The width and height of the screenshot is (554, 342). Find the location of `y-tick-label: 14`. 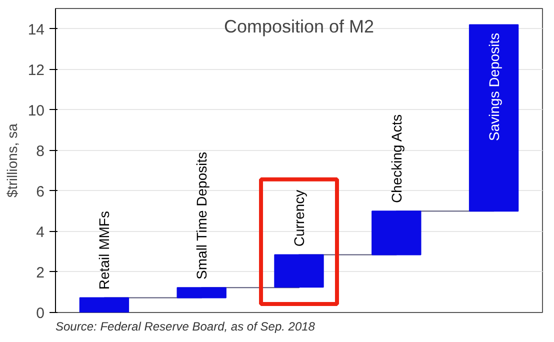

y-tick-label: 14 is located at coordinates (36, 29).